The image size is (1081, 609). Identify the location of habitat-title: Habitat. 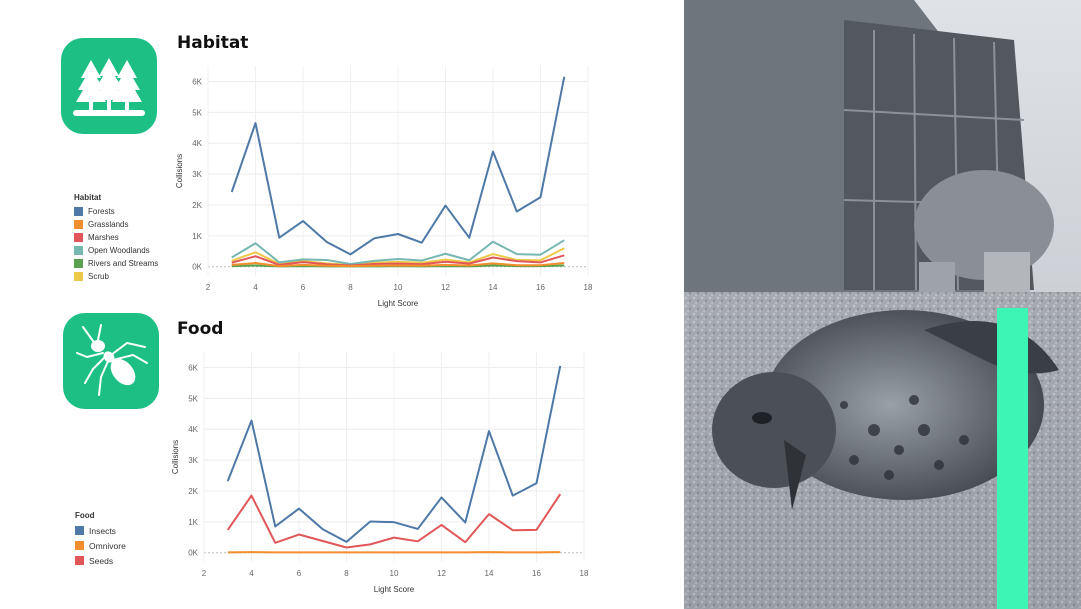
(213, 43).